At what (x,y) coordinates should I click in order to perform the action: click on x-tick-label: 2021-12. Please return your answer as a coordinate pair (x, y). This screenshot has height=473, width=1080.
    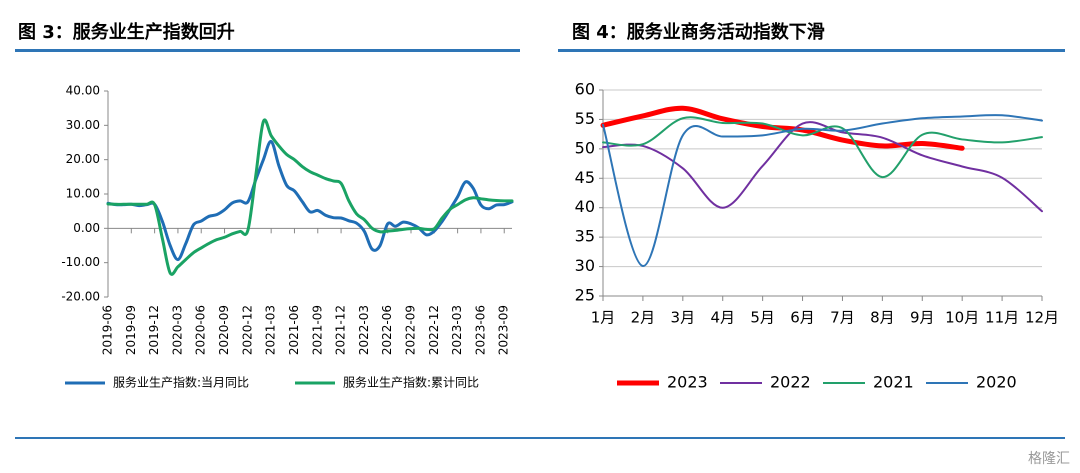
    Looking at the image, I should click on (341, 330).